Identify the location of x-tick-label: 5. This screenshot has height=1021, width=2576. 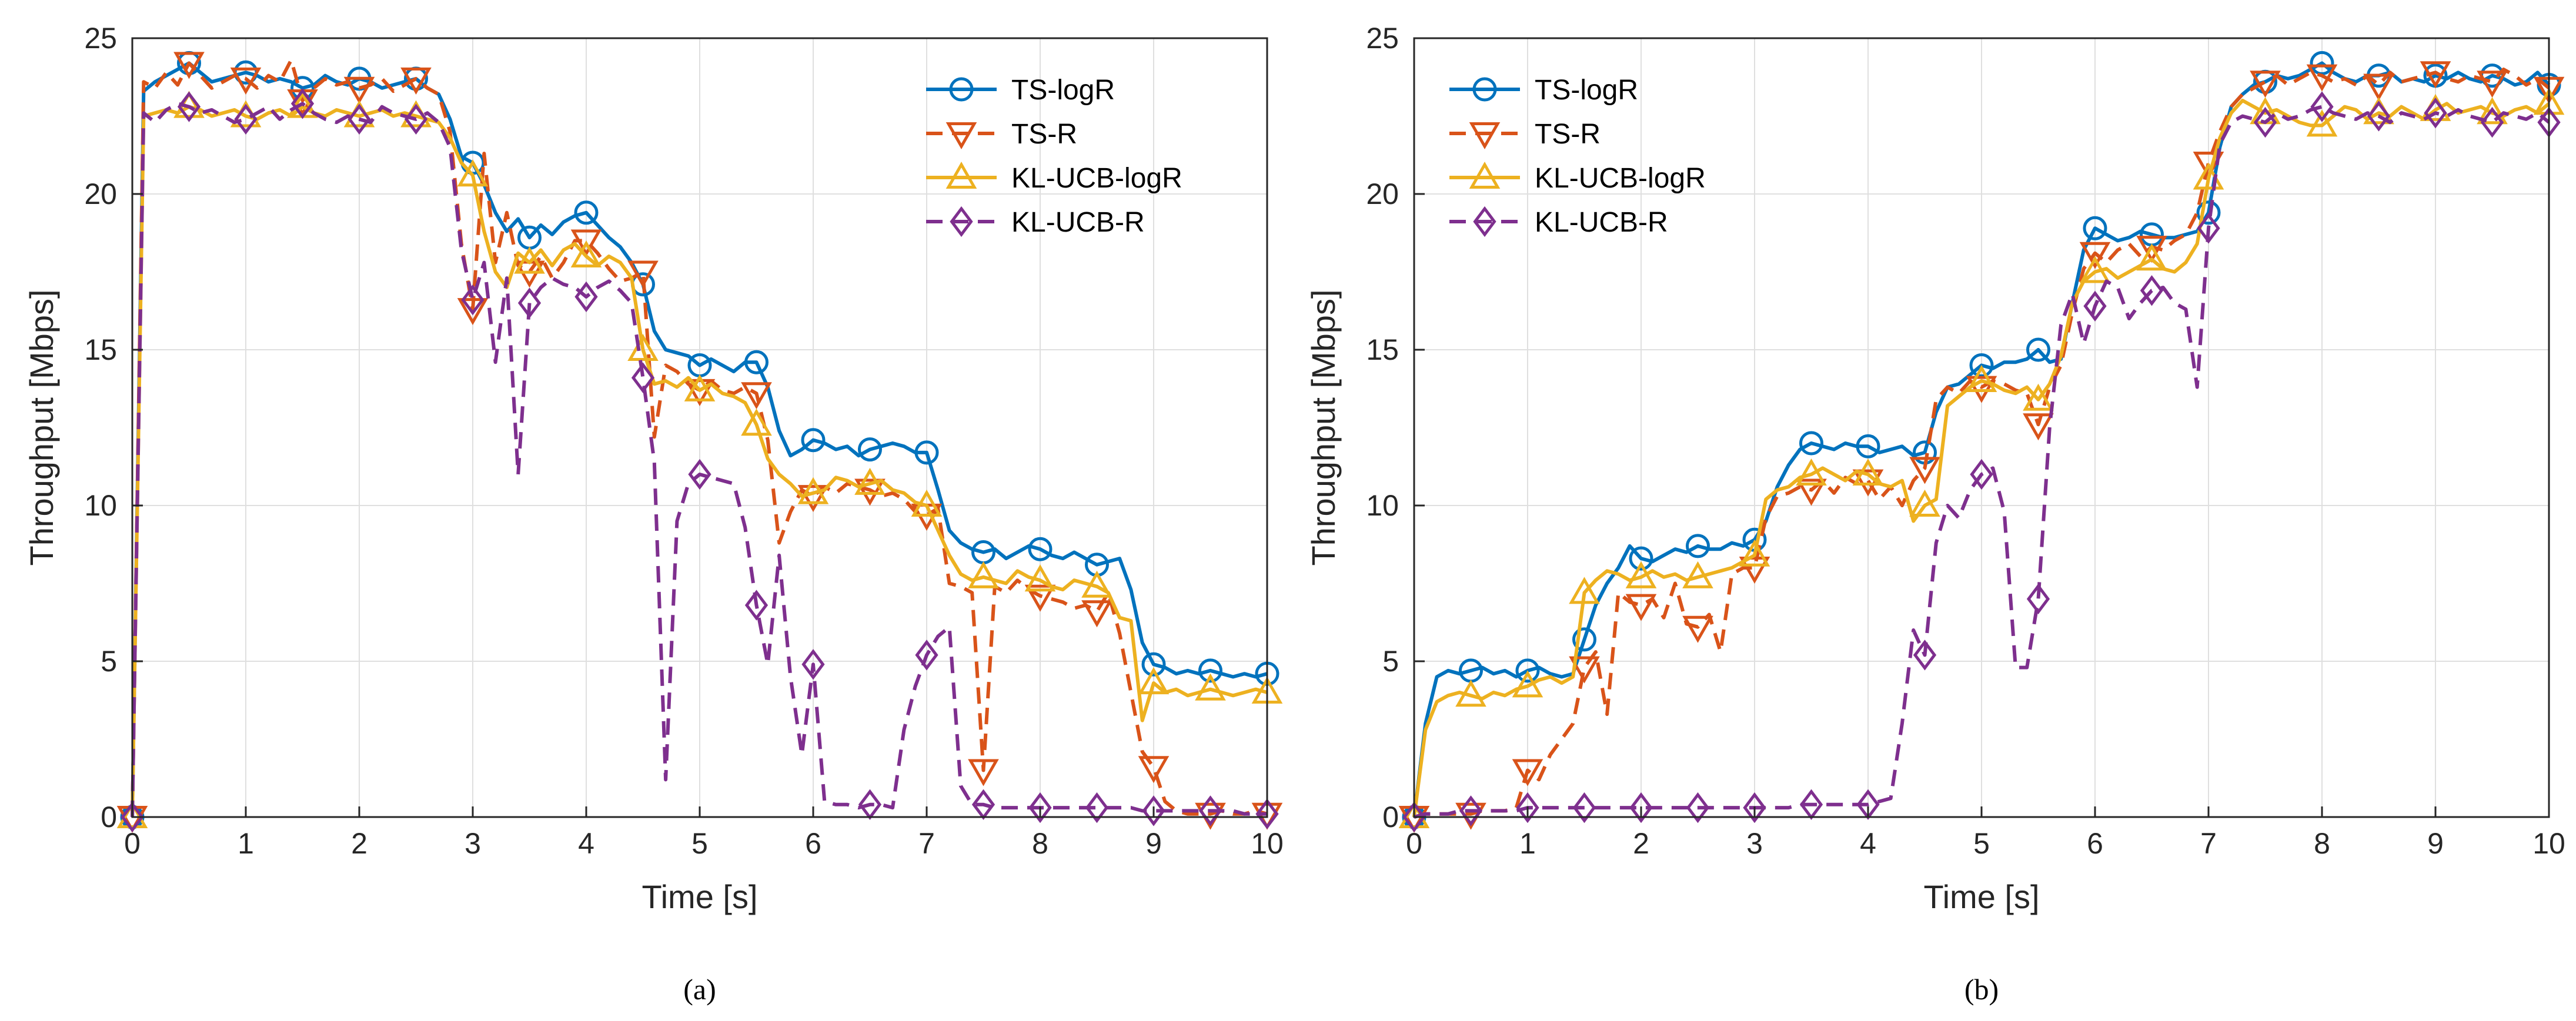
(699, 843).